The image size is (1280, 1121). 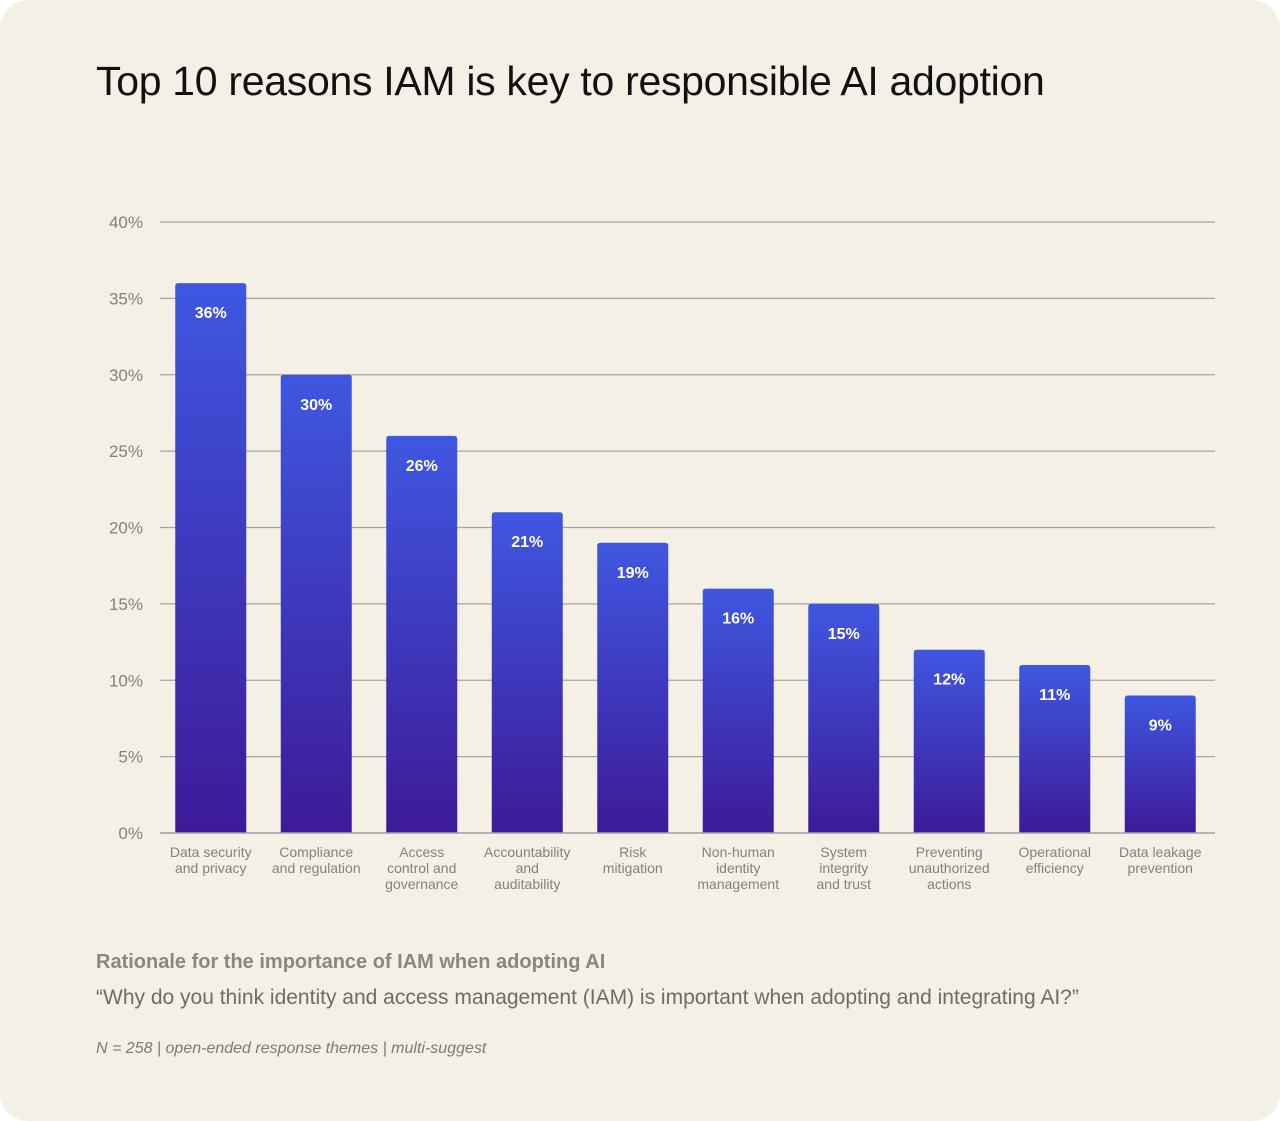 What do you see at coordinates (126, 222) in the screenshot?
I see `y-tick-label: 40%` at bounding box center [126, 222].